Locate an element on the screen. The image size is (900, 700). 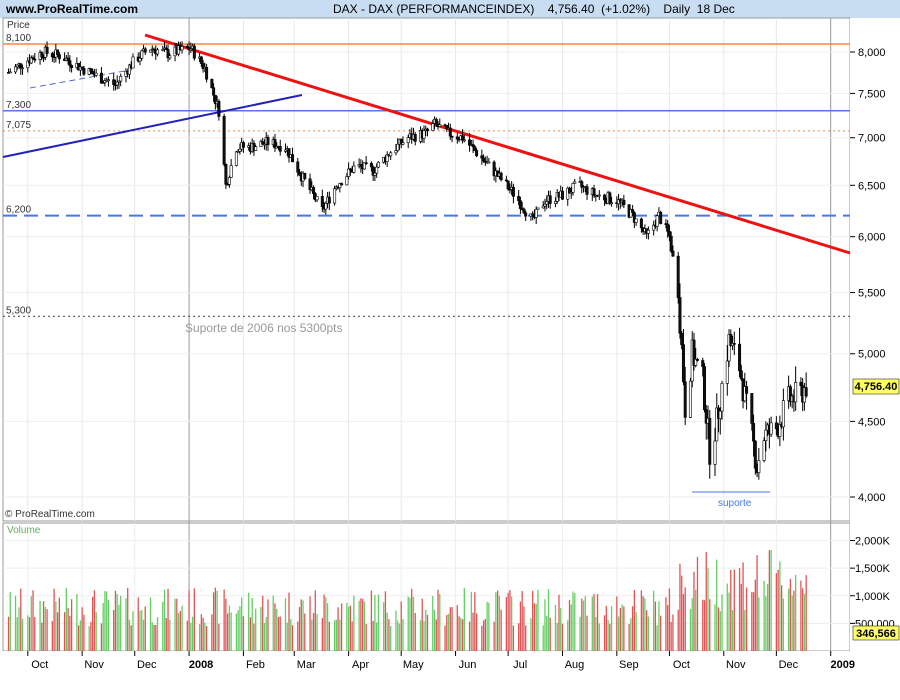
current-volume-label: 346,566 is located at coordinates (876, 634).